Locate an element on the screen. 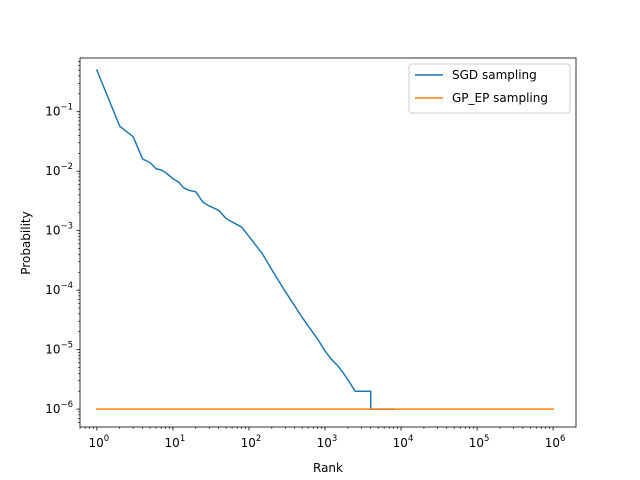  x-axis-ticks: 10⁰ 10¹ 10² 10³ 10⁴ 10⁵ 10⁶ is located at coordinates (322, 438).